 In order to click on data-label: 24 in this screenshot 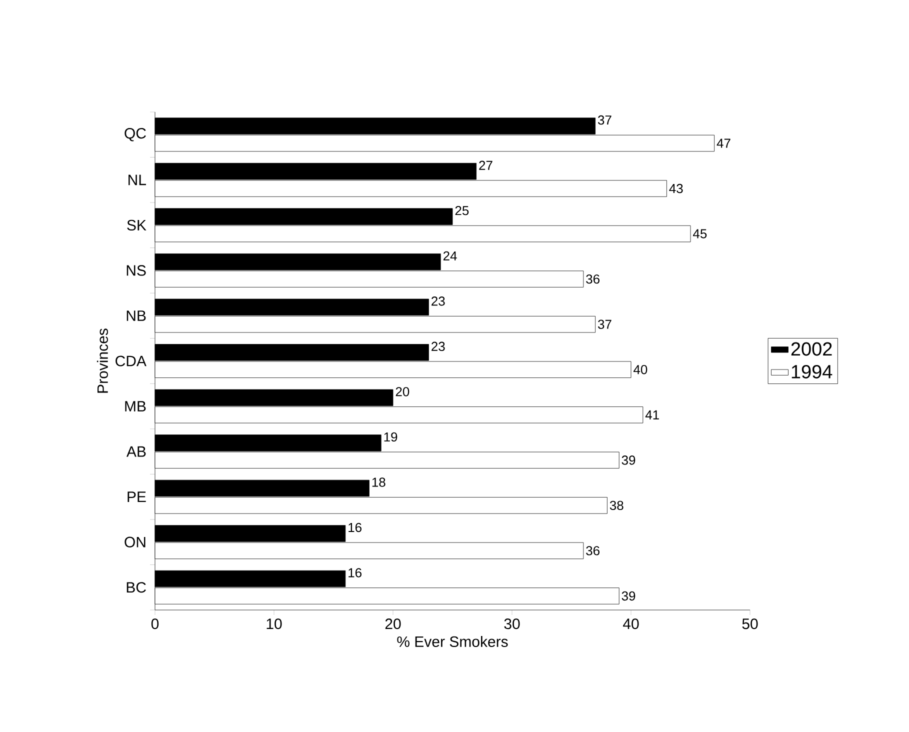, I will do `click(450, 255)`.